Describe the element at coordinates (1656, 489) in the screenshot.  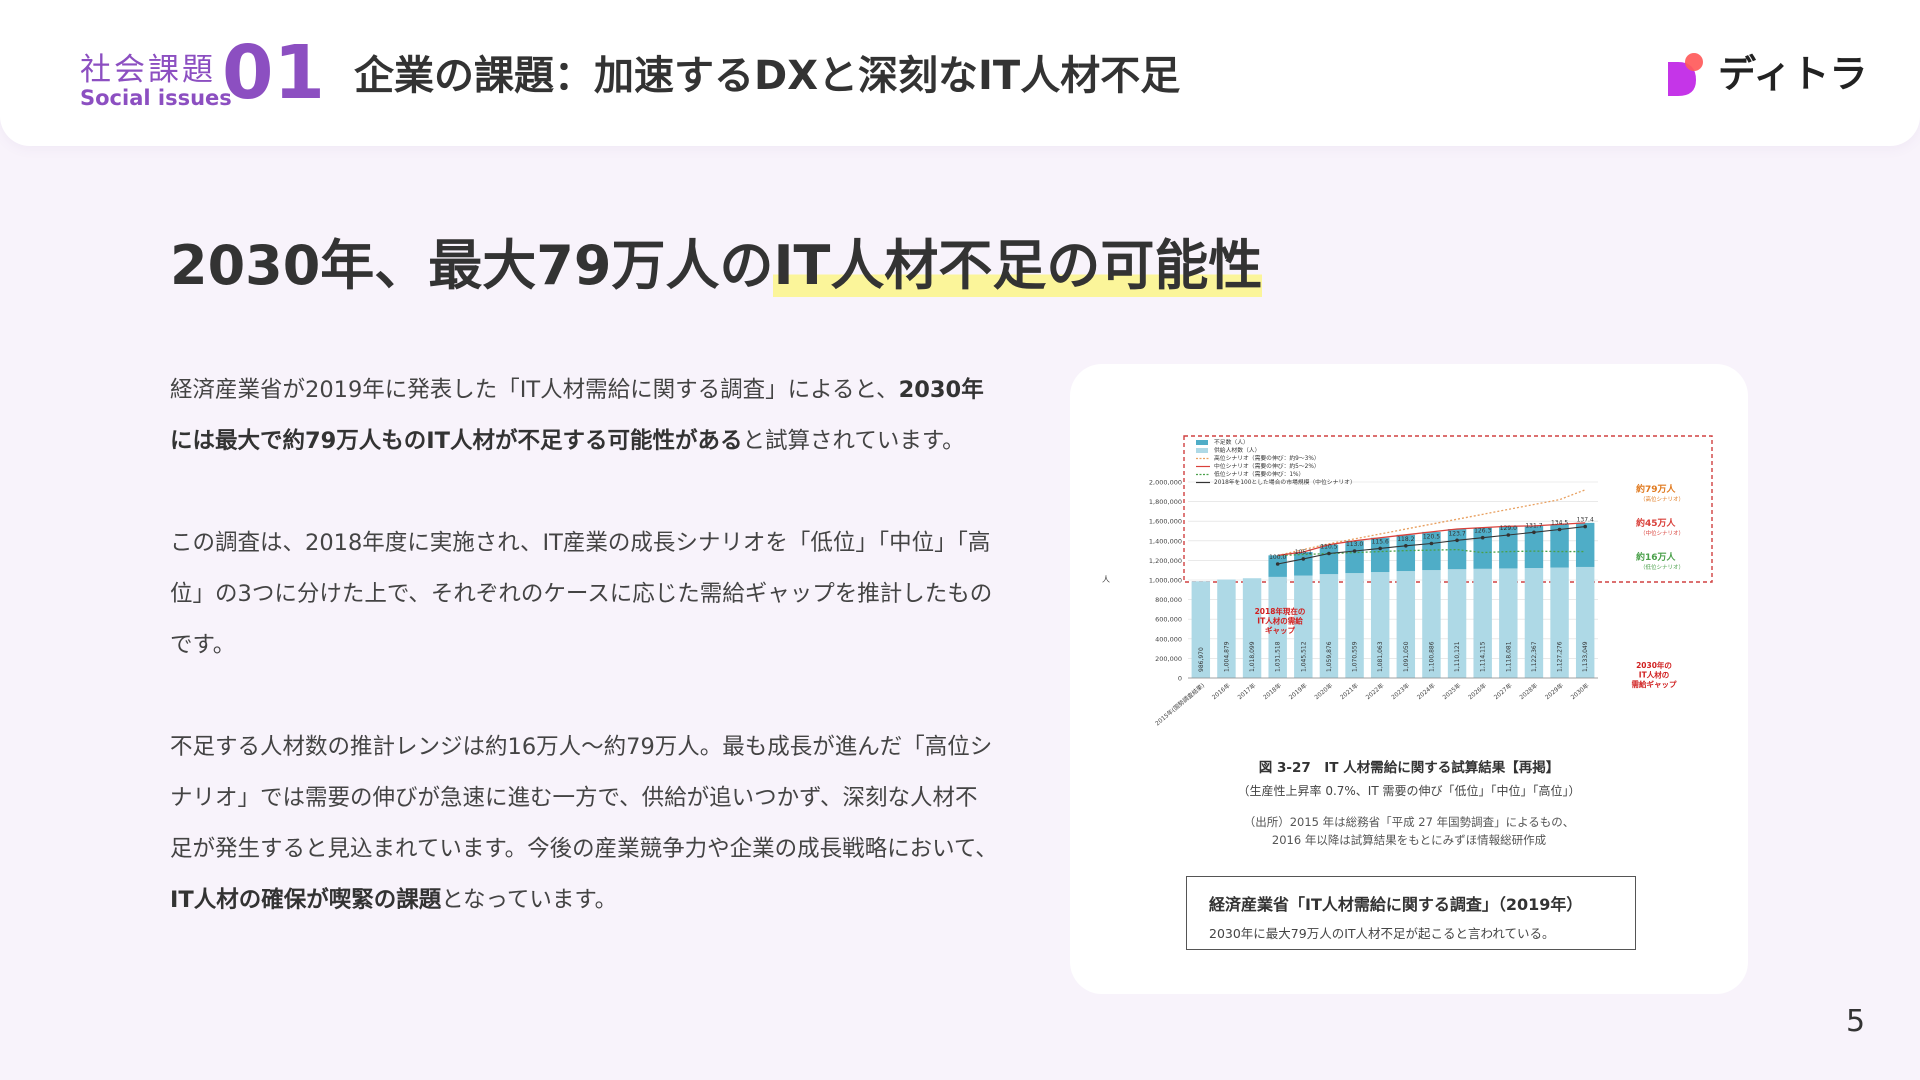
I see `high-scenario-label: 約79万人` at that location.